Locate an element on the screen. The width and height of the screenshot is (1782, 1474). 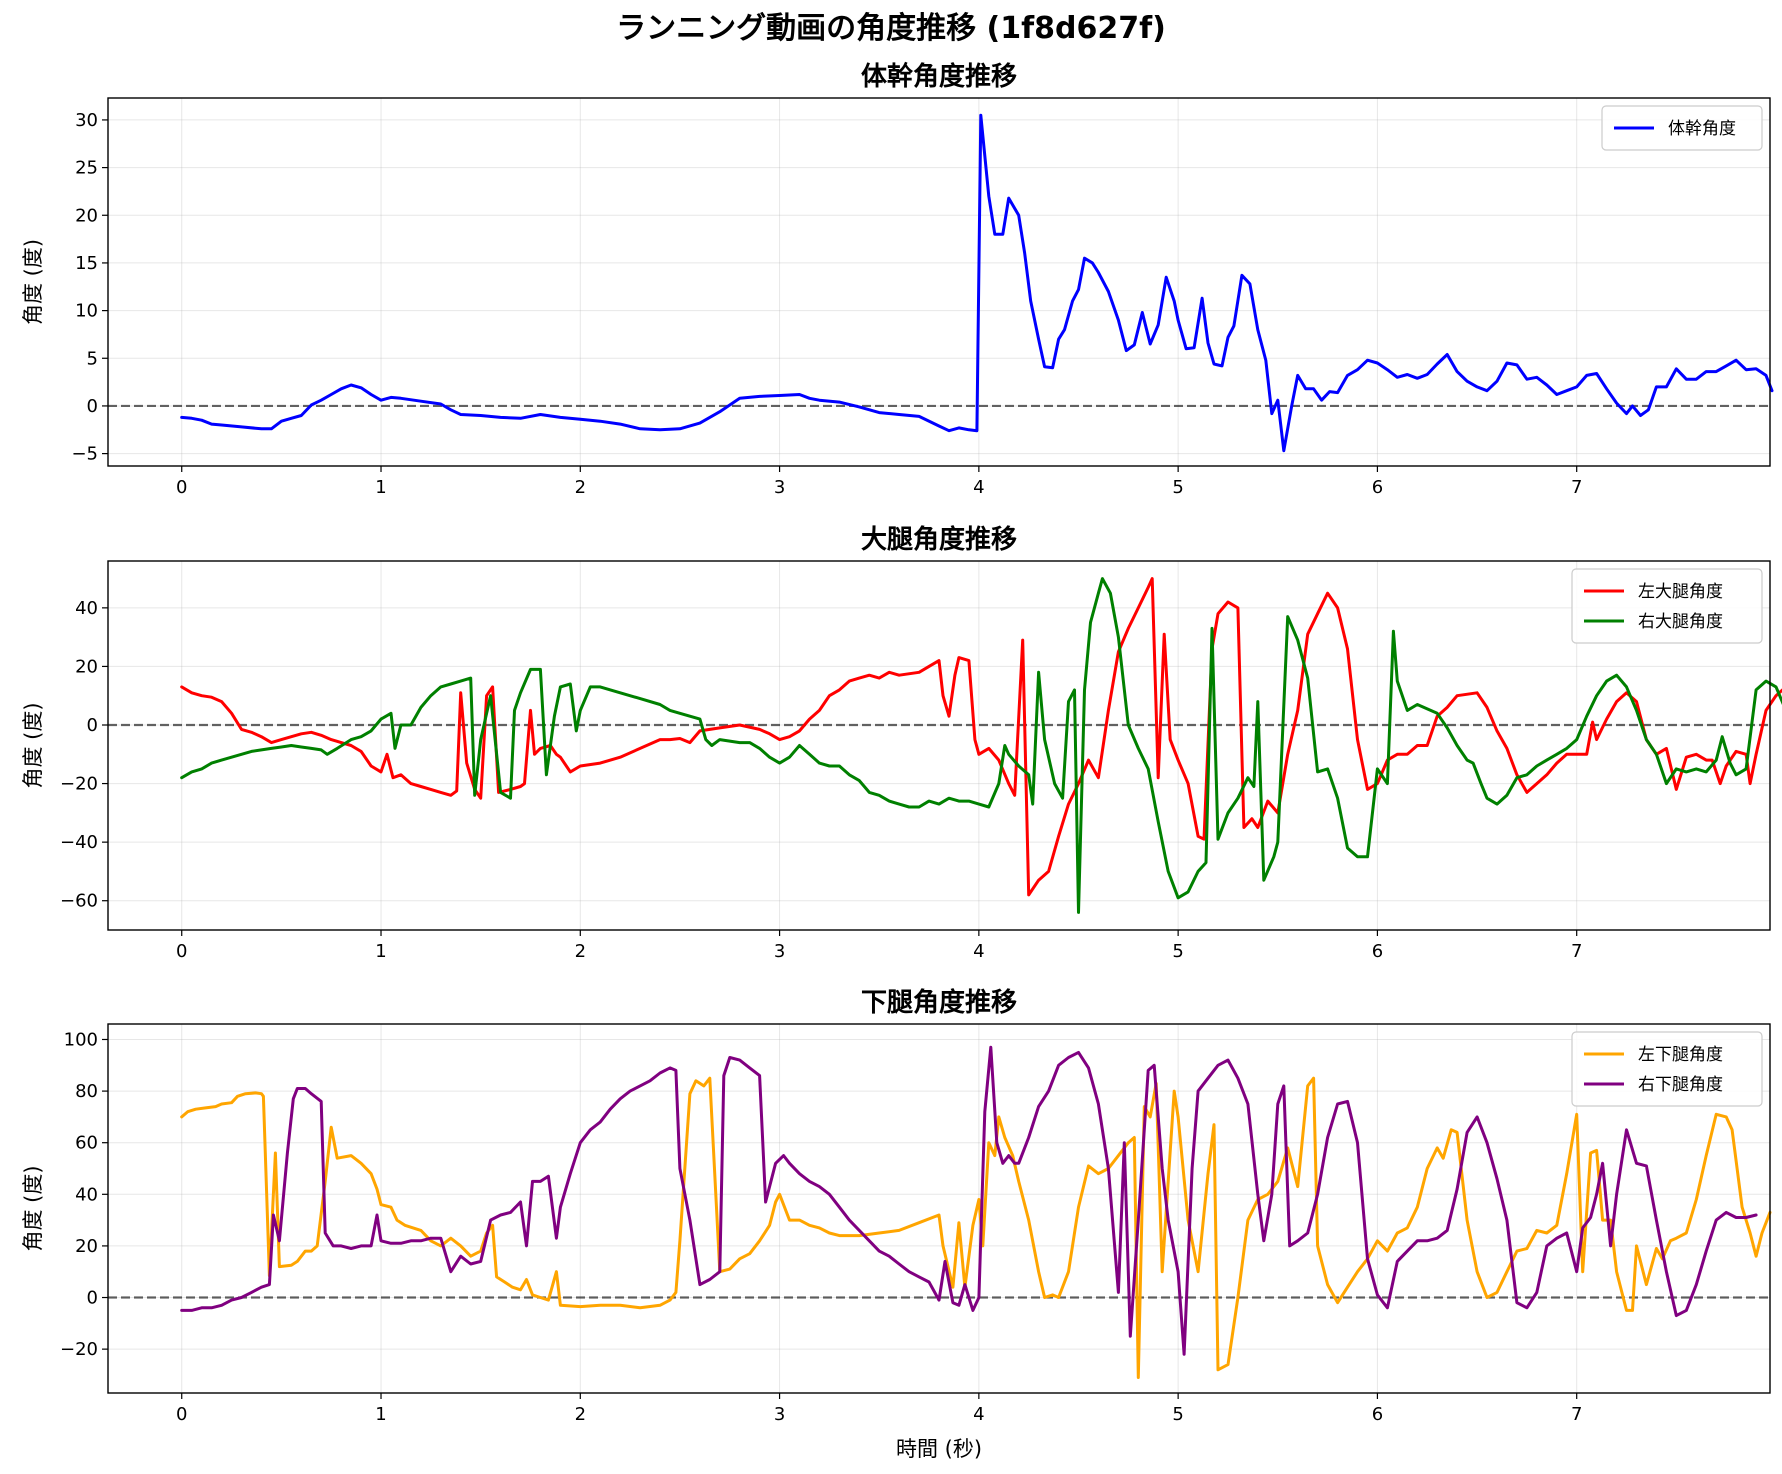
legend-label: 左下腿角度 is located at coordinates (1680, 1055).